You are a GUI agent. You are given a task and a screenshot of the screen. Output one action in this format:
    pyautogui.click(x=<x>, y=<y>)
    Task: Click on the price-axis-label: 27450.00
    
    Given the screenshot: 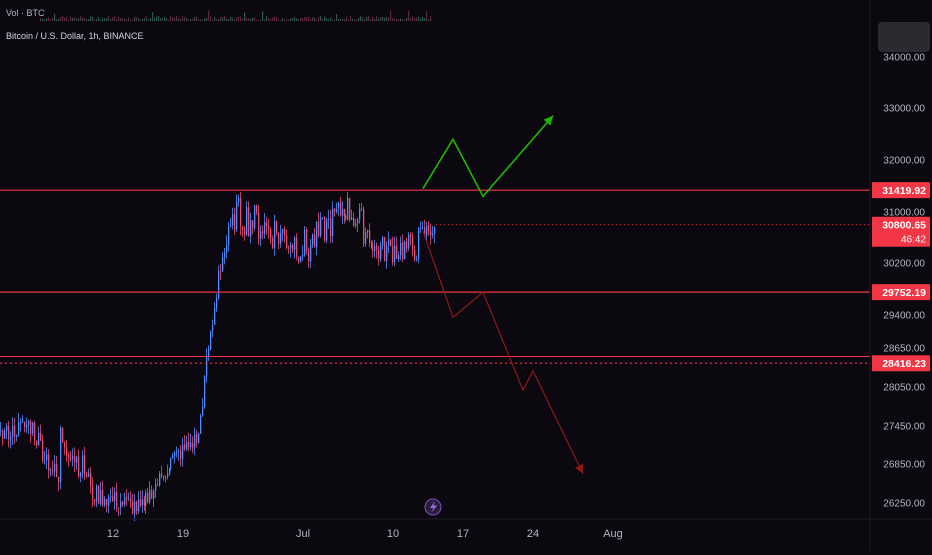 What is the action you would take?
    pyautogui.click(x=904, y=427)
    